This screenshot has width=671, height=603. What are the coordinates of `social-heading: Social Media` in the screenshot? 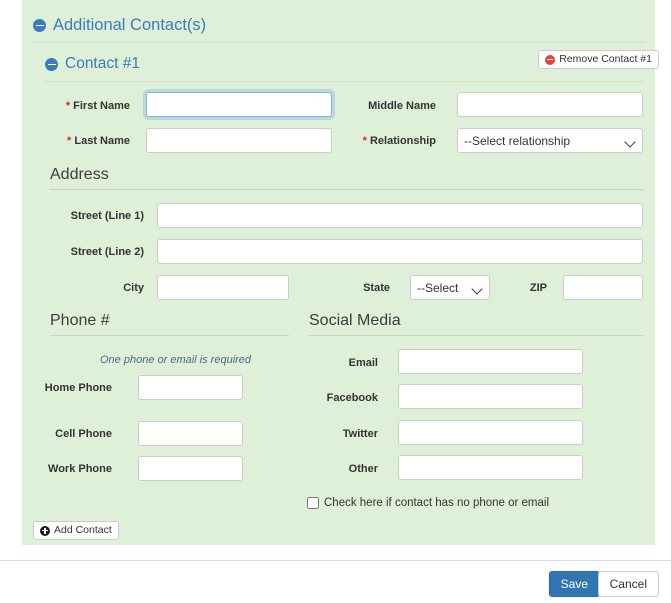 It's located at (476, 323).